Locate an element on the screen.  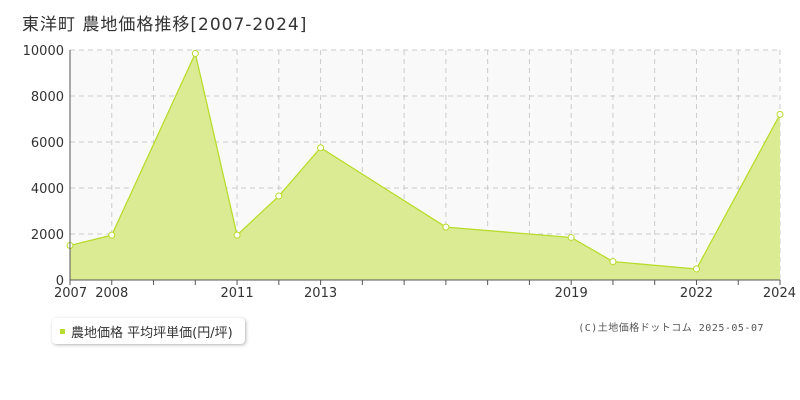
y-tick-label: 4000 is located at coordinates (47, 189).